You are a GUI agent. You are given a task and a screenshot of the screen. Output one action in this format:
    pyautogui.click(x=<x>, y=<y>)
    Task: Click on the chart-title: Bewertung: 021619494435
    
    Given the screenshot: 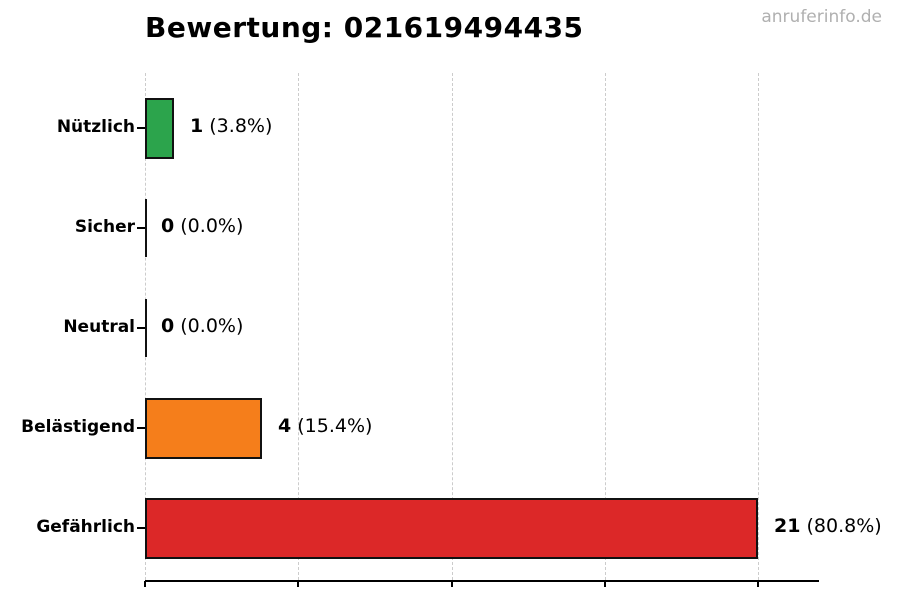 What is the action you would take?
    pyautogui.click(x=364, y=27)
    